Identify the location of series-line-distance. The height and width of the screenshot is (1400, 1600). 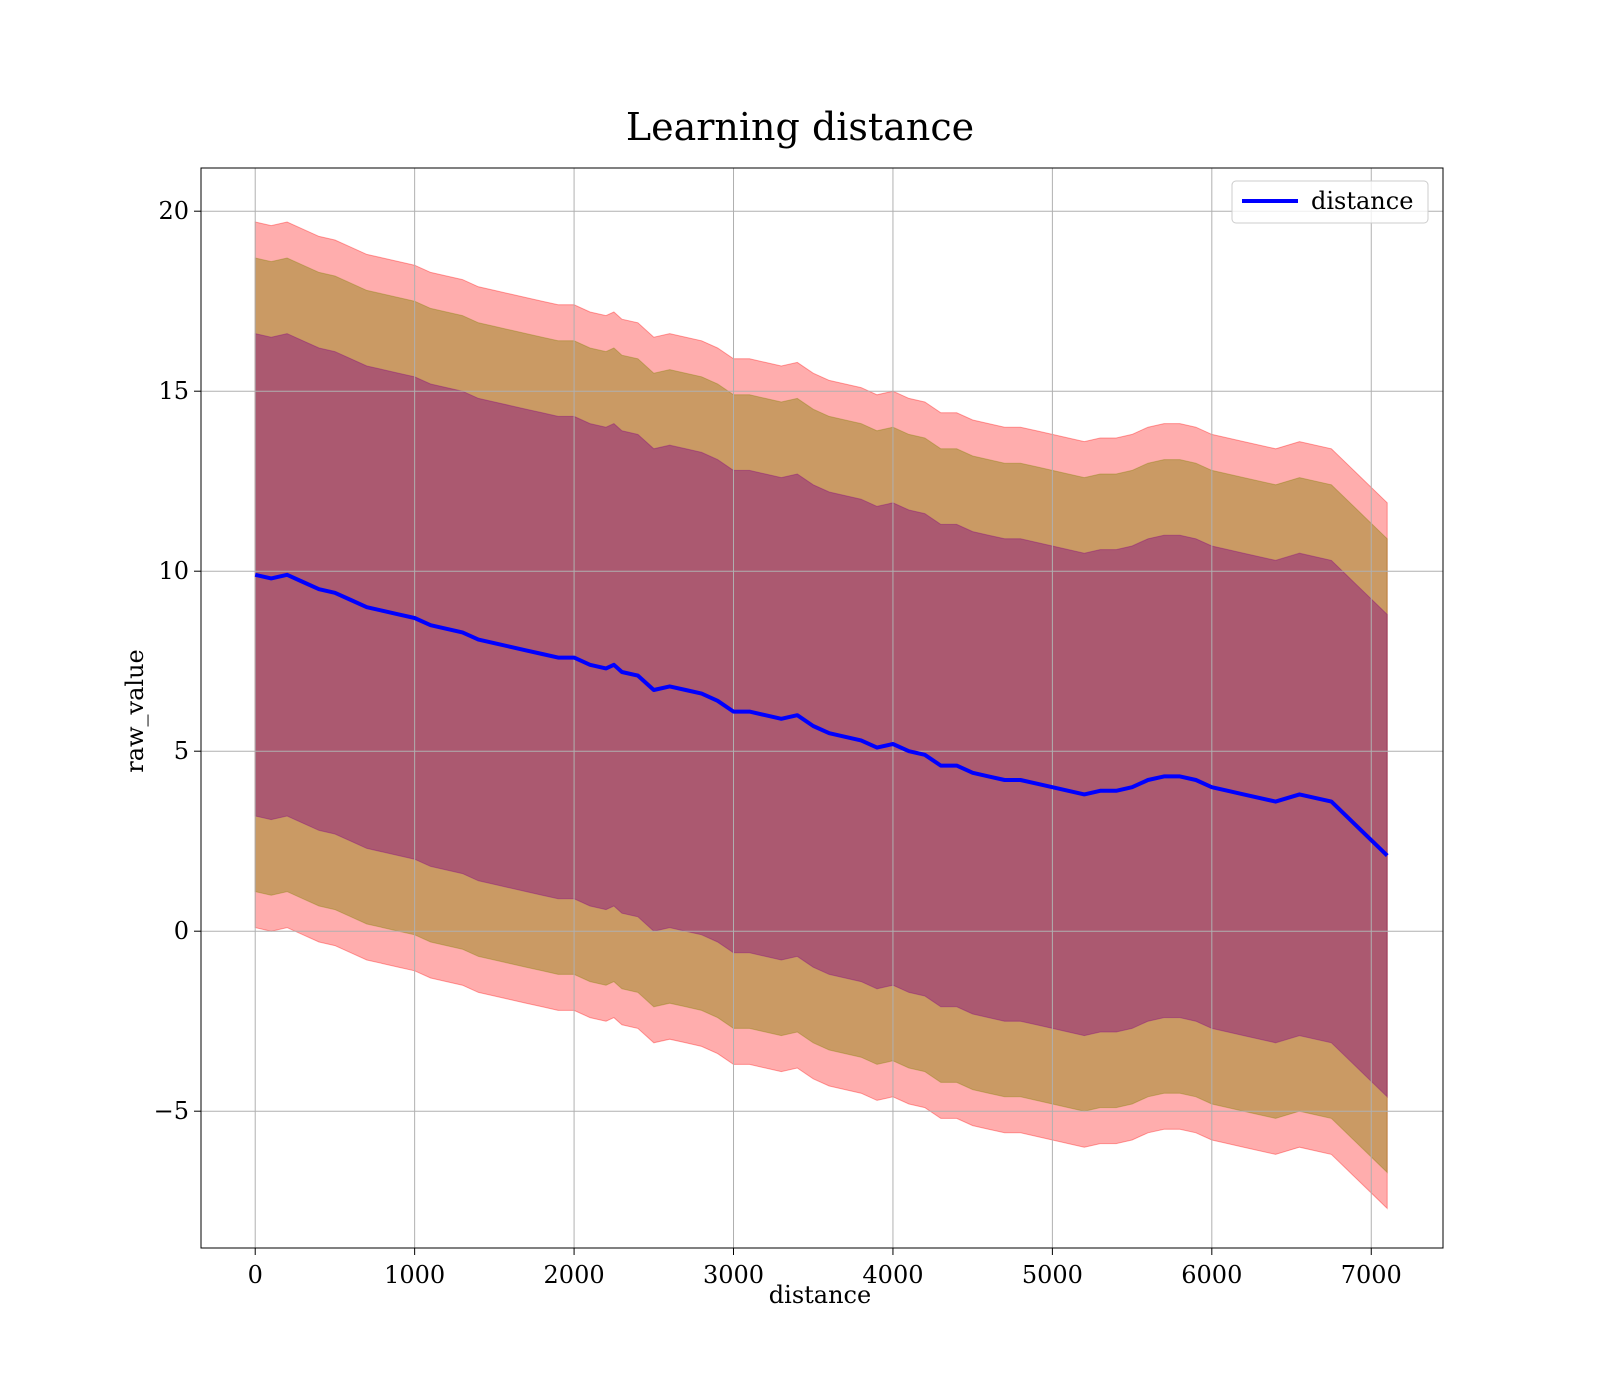
(821, 715).